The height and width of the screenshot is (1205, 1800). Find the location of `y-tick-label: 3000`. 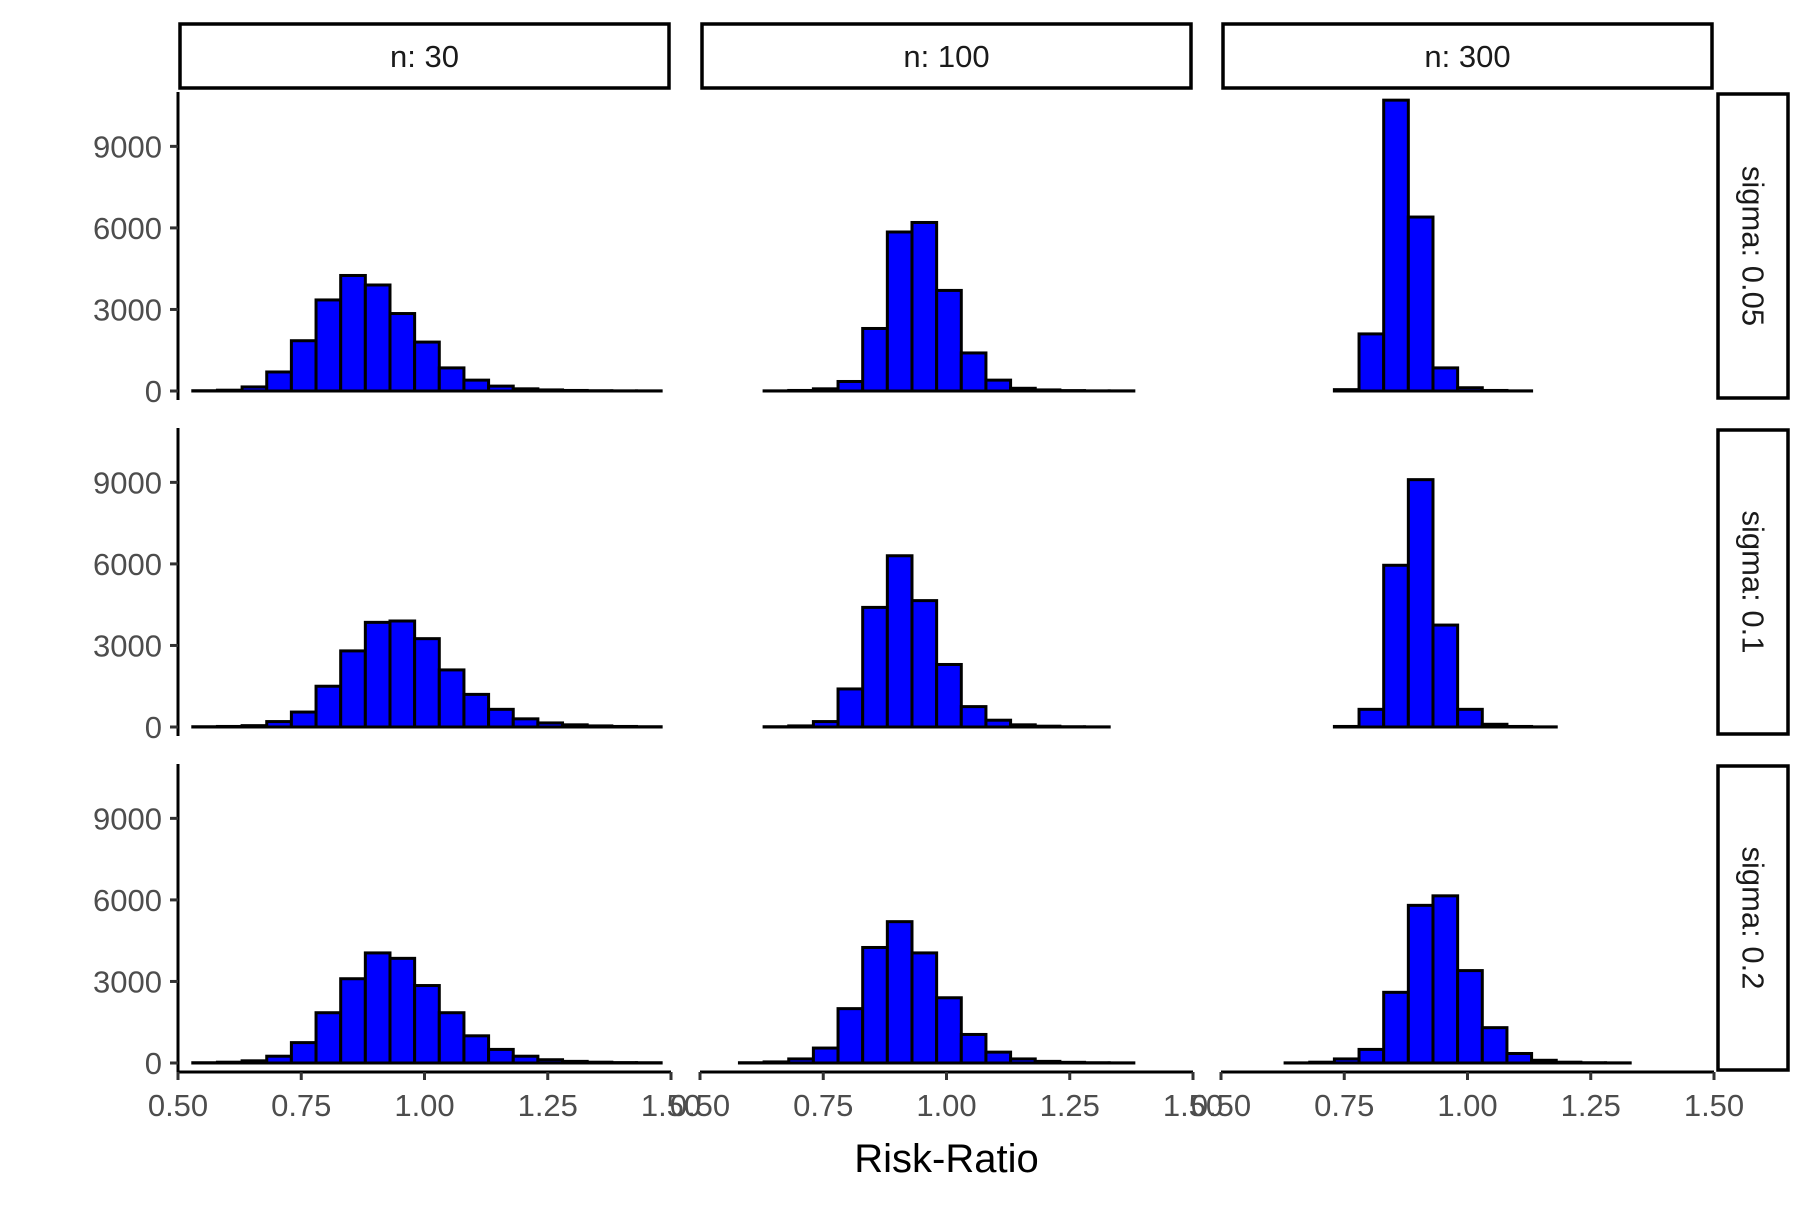

y-tick-label: 3000 is located at coordinates (127, 981).